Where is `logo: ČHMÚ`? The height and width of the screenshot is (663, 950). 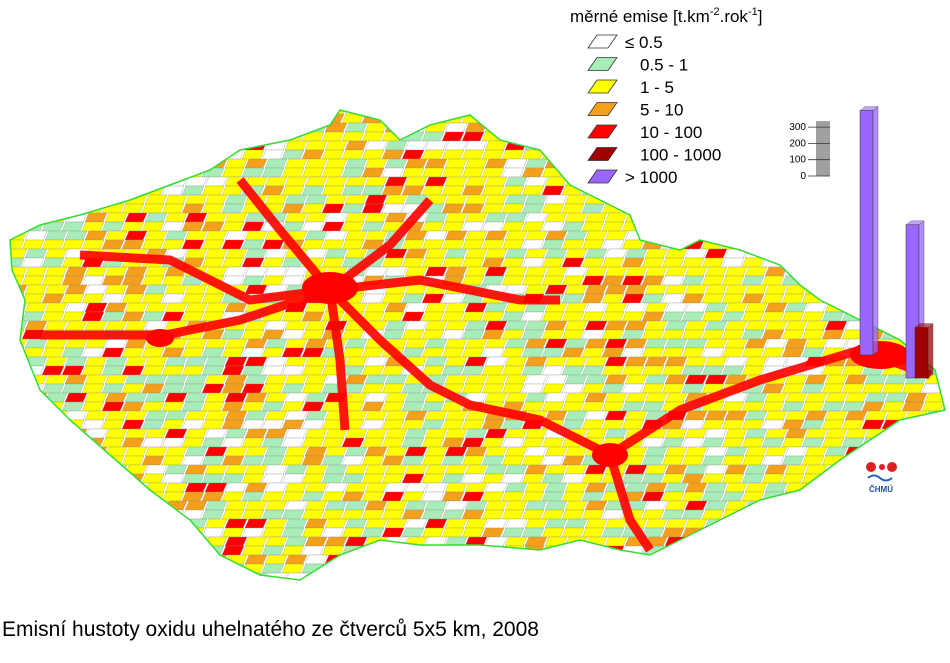 logo: ČHMÚ is located at coordinates (881, 478).